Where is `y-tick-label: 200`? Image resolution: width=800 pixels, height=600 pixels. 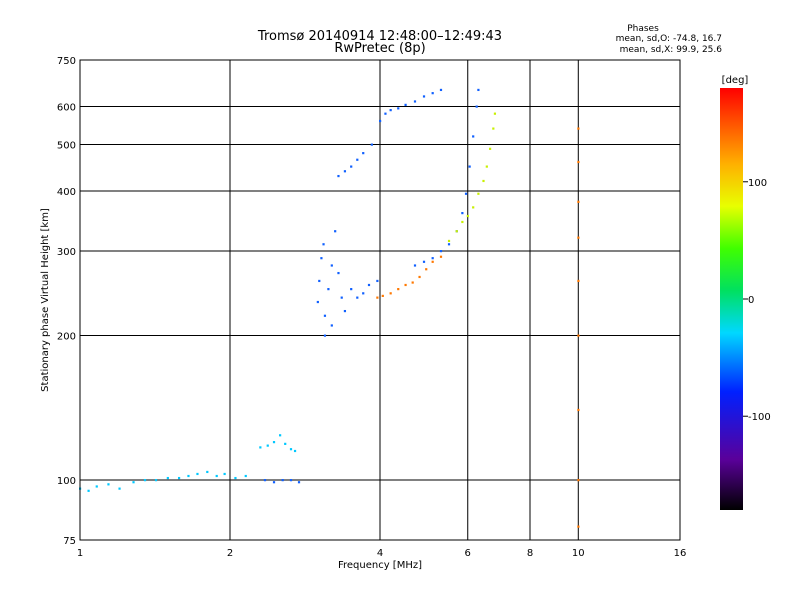 y-tick-label: 200 is located at coordinates (66, 337).